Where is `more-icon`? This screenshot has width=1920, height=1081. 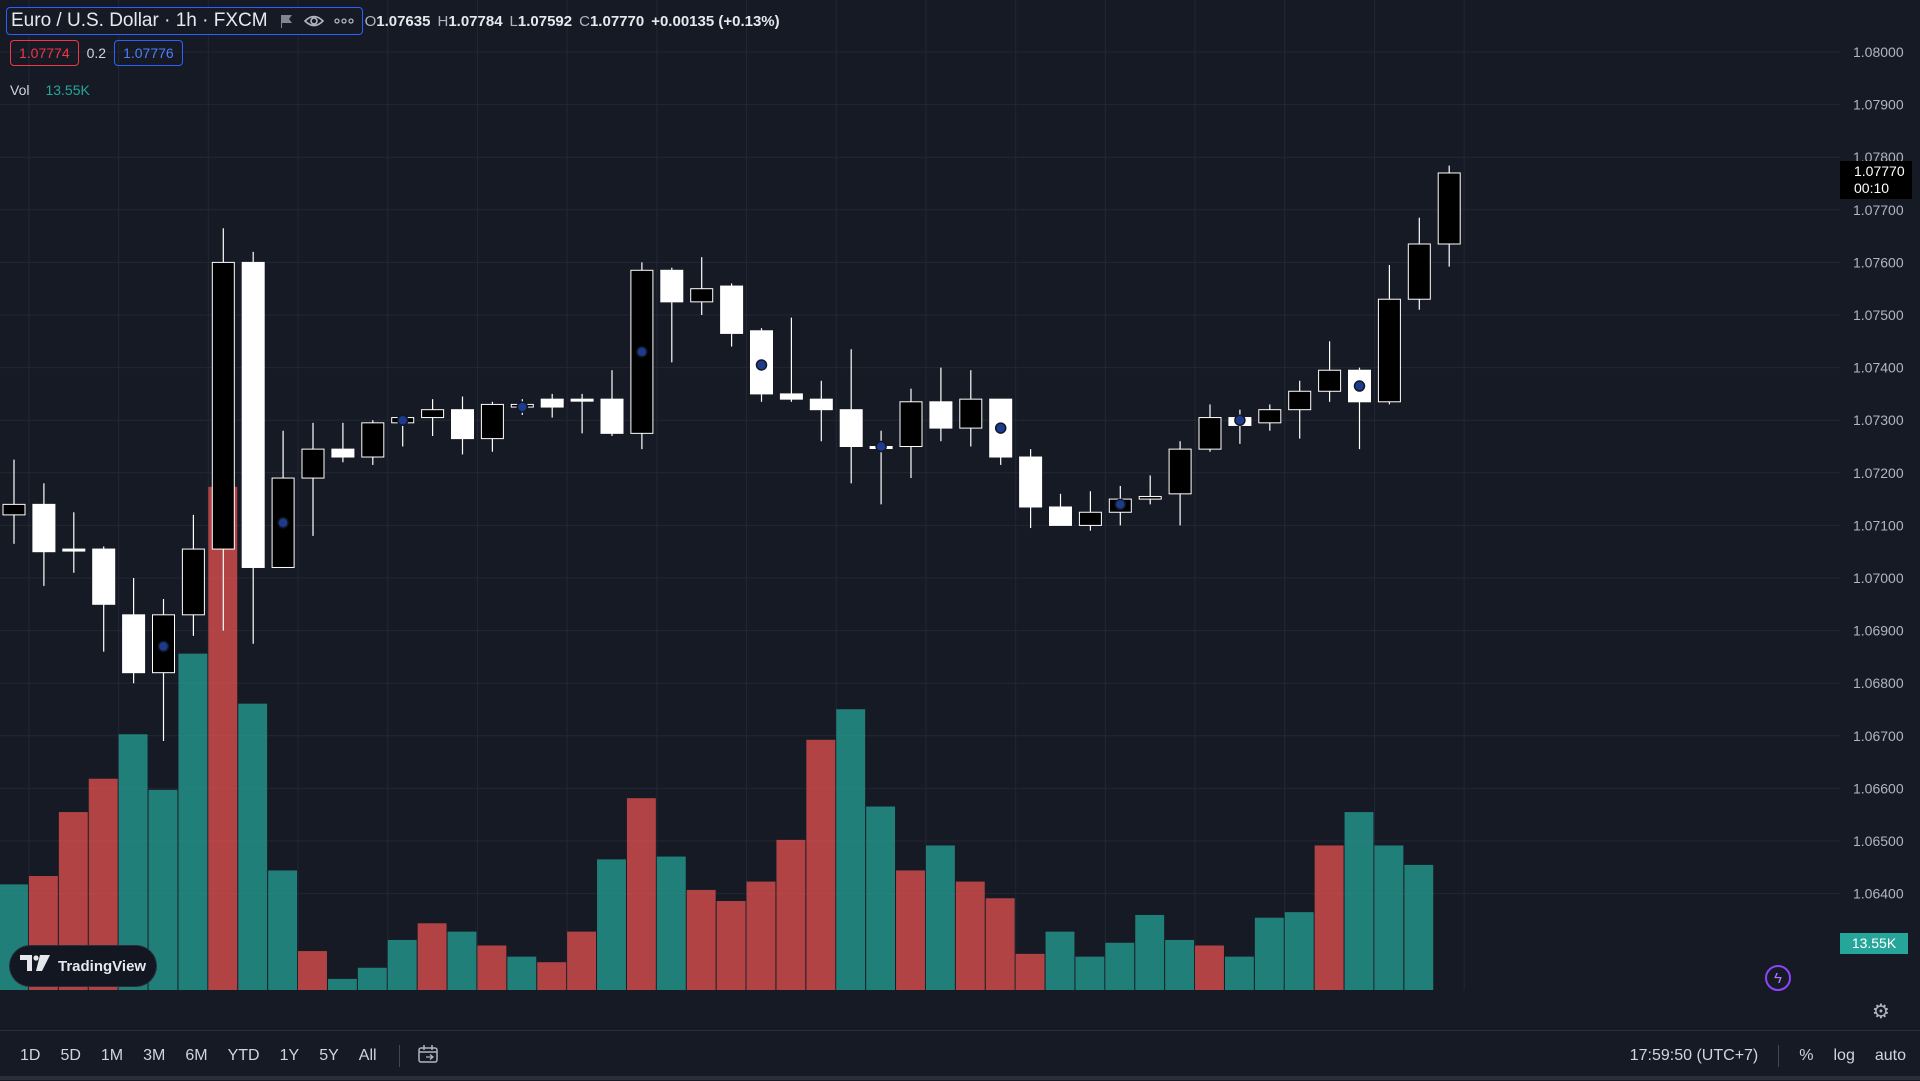 more-icon is located at coordinates (343, 21).